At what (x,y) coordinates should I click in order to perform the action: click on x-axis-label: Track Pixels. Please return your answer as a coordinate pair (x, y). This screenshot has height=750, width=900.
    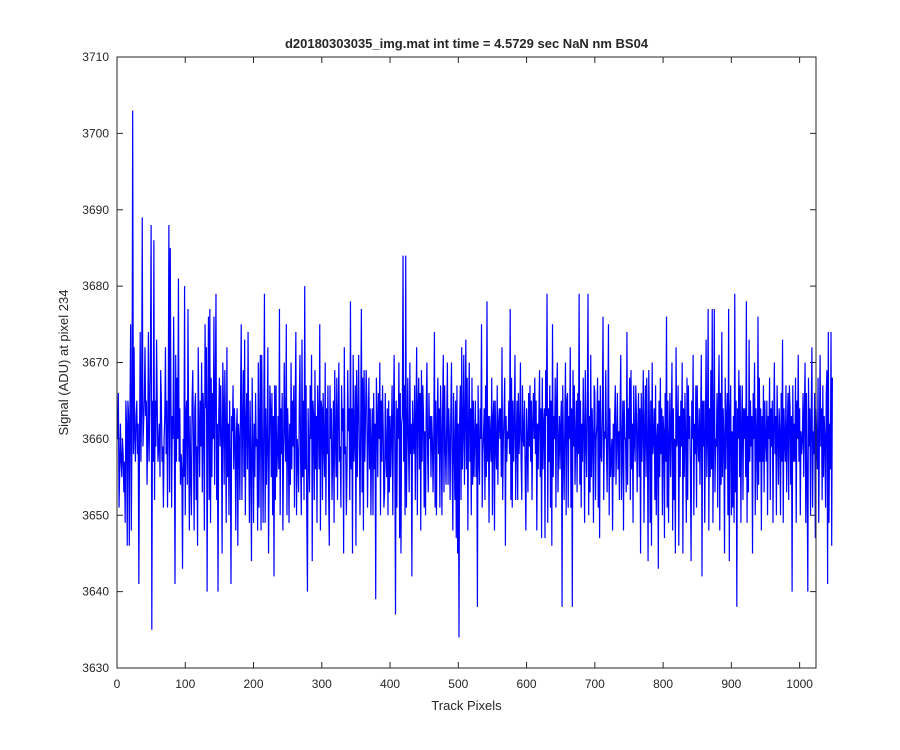
    Looking at the image, I should click on (466, 705).